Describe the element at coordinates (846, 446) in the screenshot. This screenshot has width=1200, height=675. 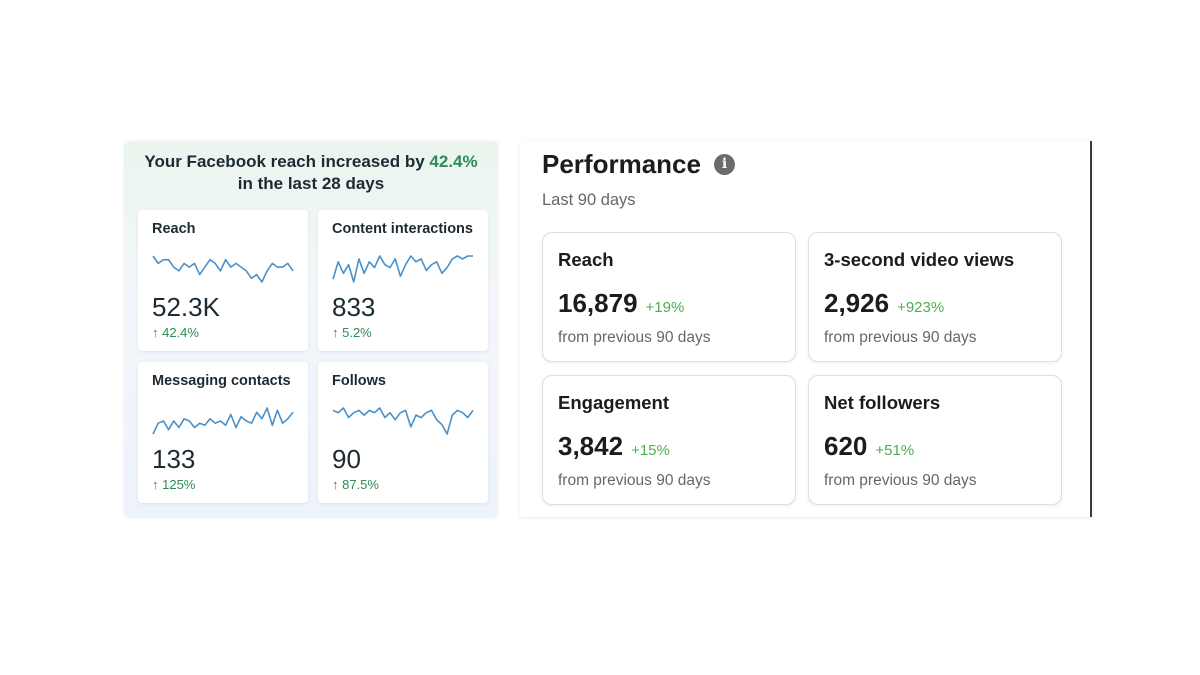
I see `card-value: 620` at that location.